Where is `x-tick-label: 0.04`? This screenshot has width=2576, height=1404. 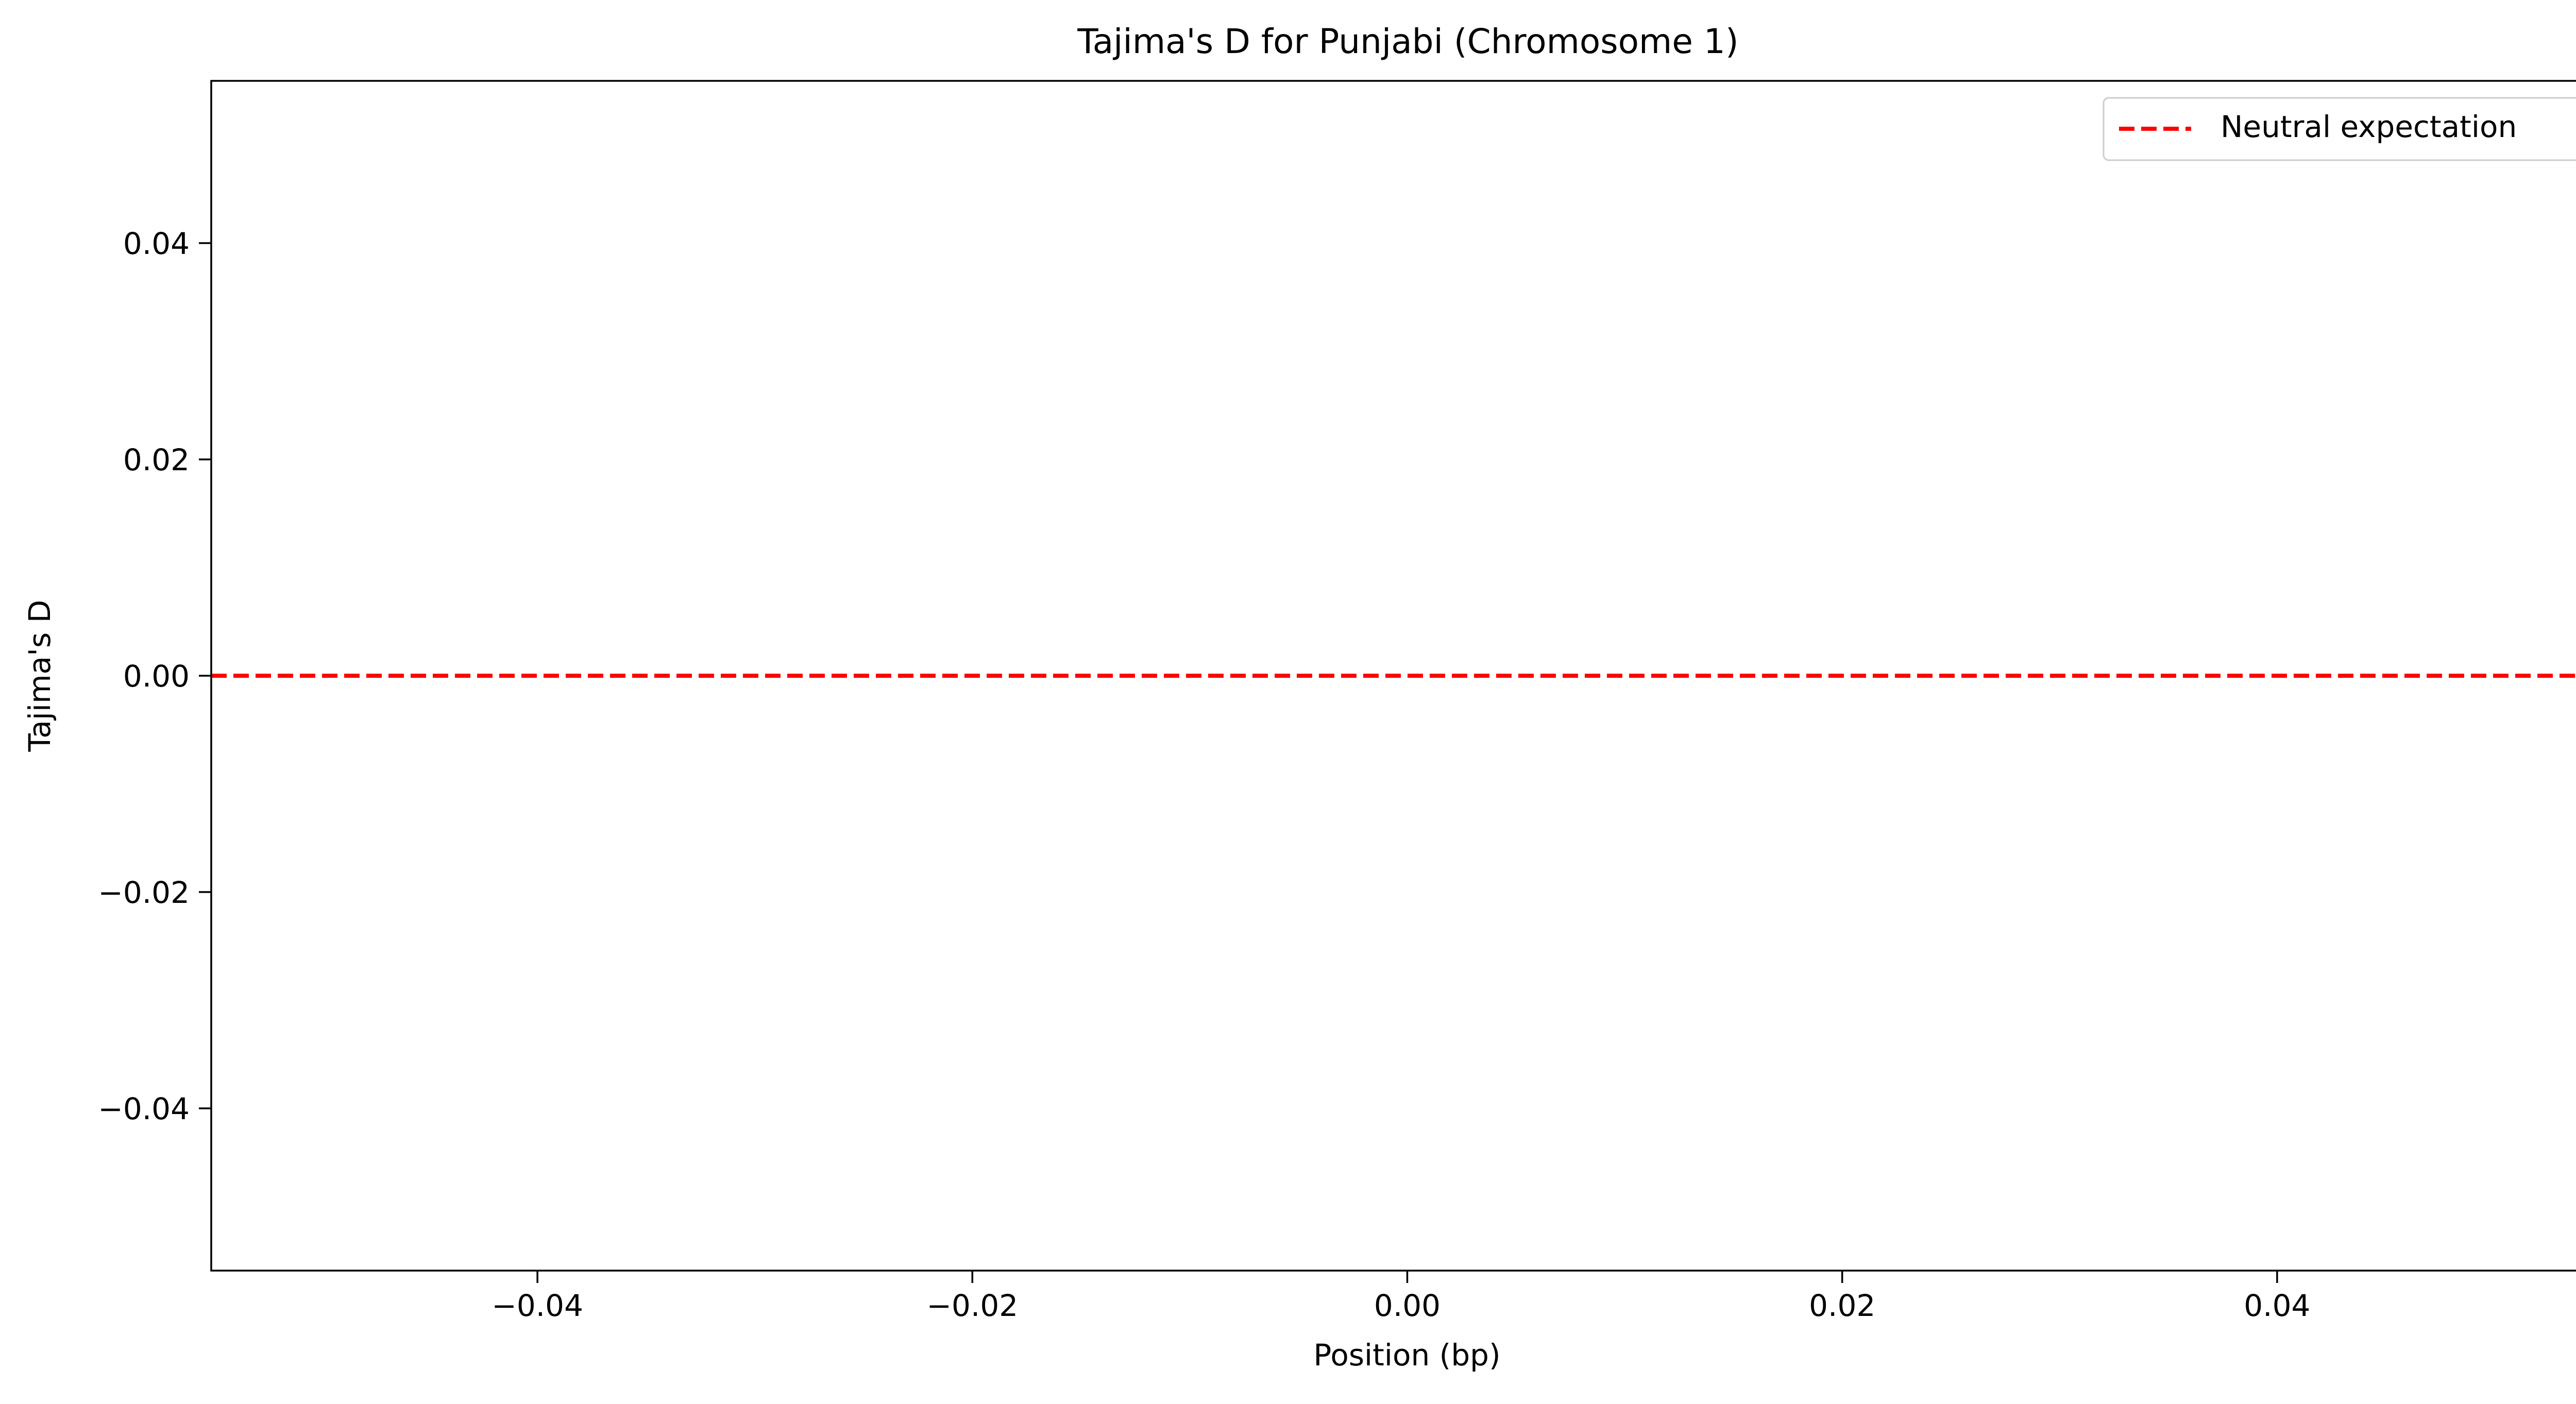 x-tick-label: 0.04 is located at coordinates (2277, 1305).